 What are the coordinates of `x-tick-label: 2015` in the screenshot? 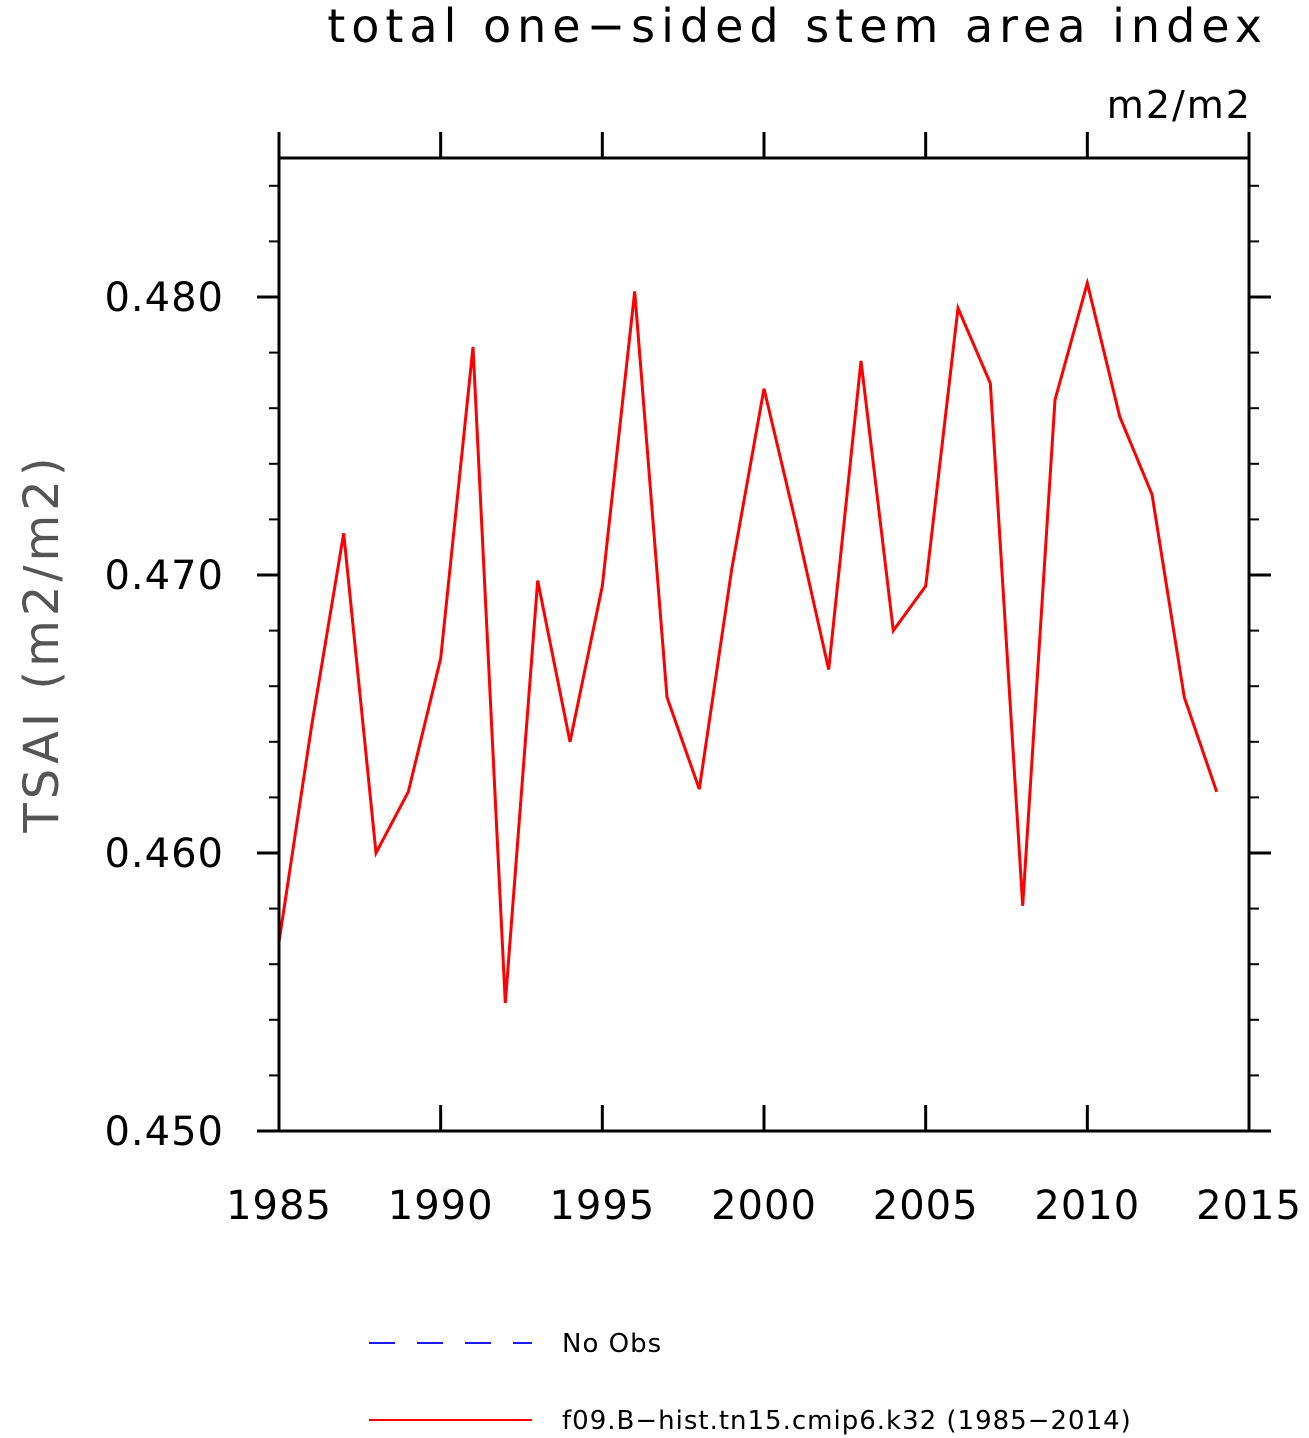 It's located at (1249, 1206).